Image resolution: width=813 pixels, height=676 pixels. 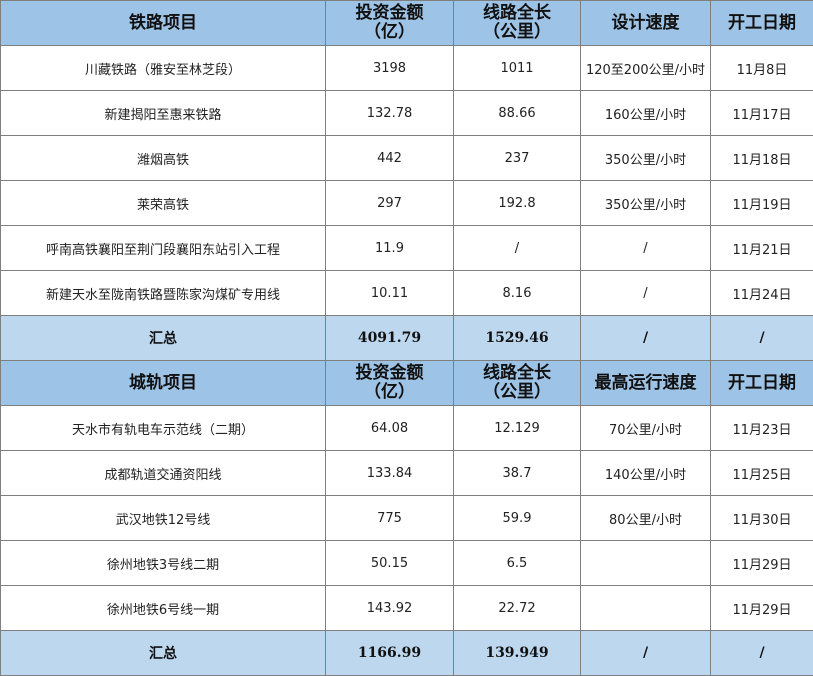 I want to click on header-cell: 投资金额 （亿）, so click(x=389, y=23).